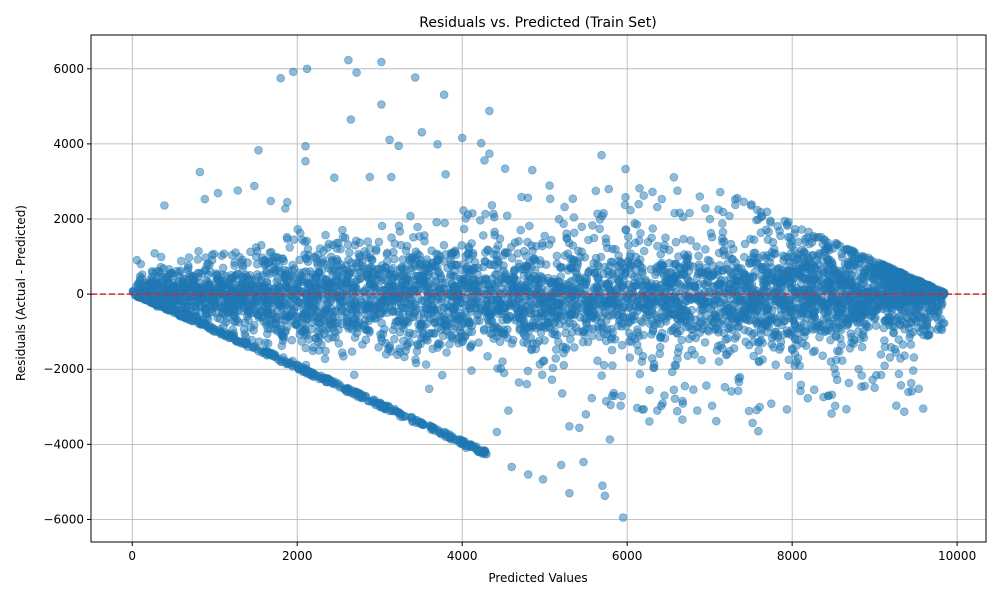  I want to click on chart-title: Residuals vs. Predicted (Train Set), so click(537, 23).